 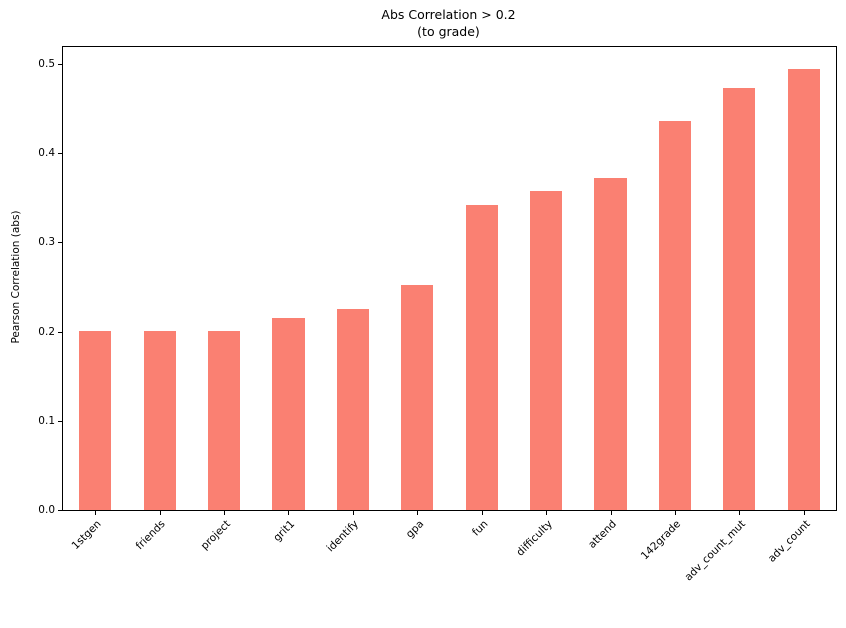 What do you see at coordinates (16, 277) in the screenshot?
I see `y-axis-label: Pearson Correlation (abs)` at bounding box center [16, 277].